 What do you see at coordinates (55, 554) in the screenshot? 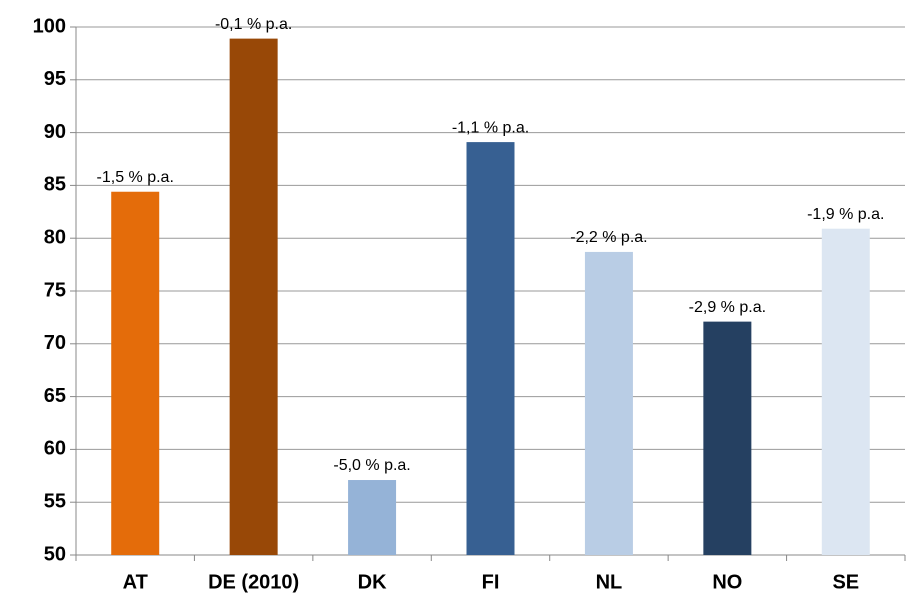
I see `y-tick-label: 50` at bounding box center [55, 554].